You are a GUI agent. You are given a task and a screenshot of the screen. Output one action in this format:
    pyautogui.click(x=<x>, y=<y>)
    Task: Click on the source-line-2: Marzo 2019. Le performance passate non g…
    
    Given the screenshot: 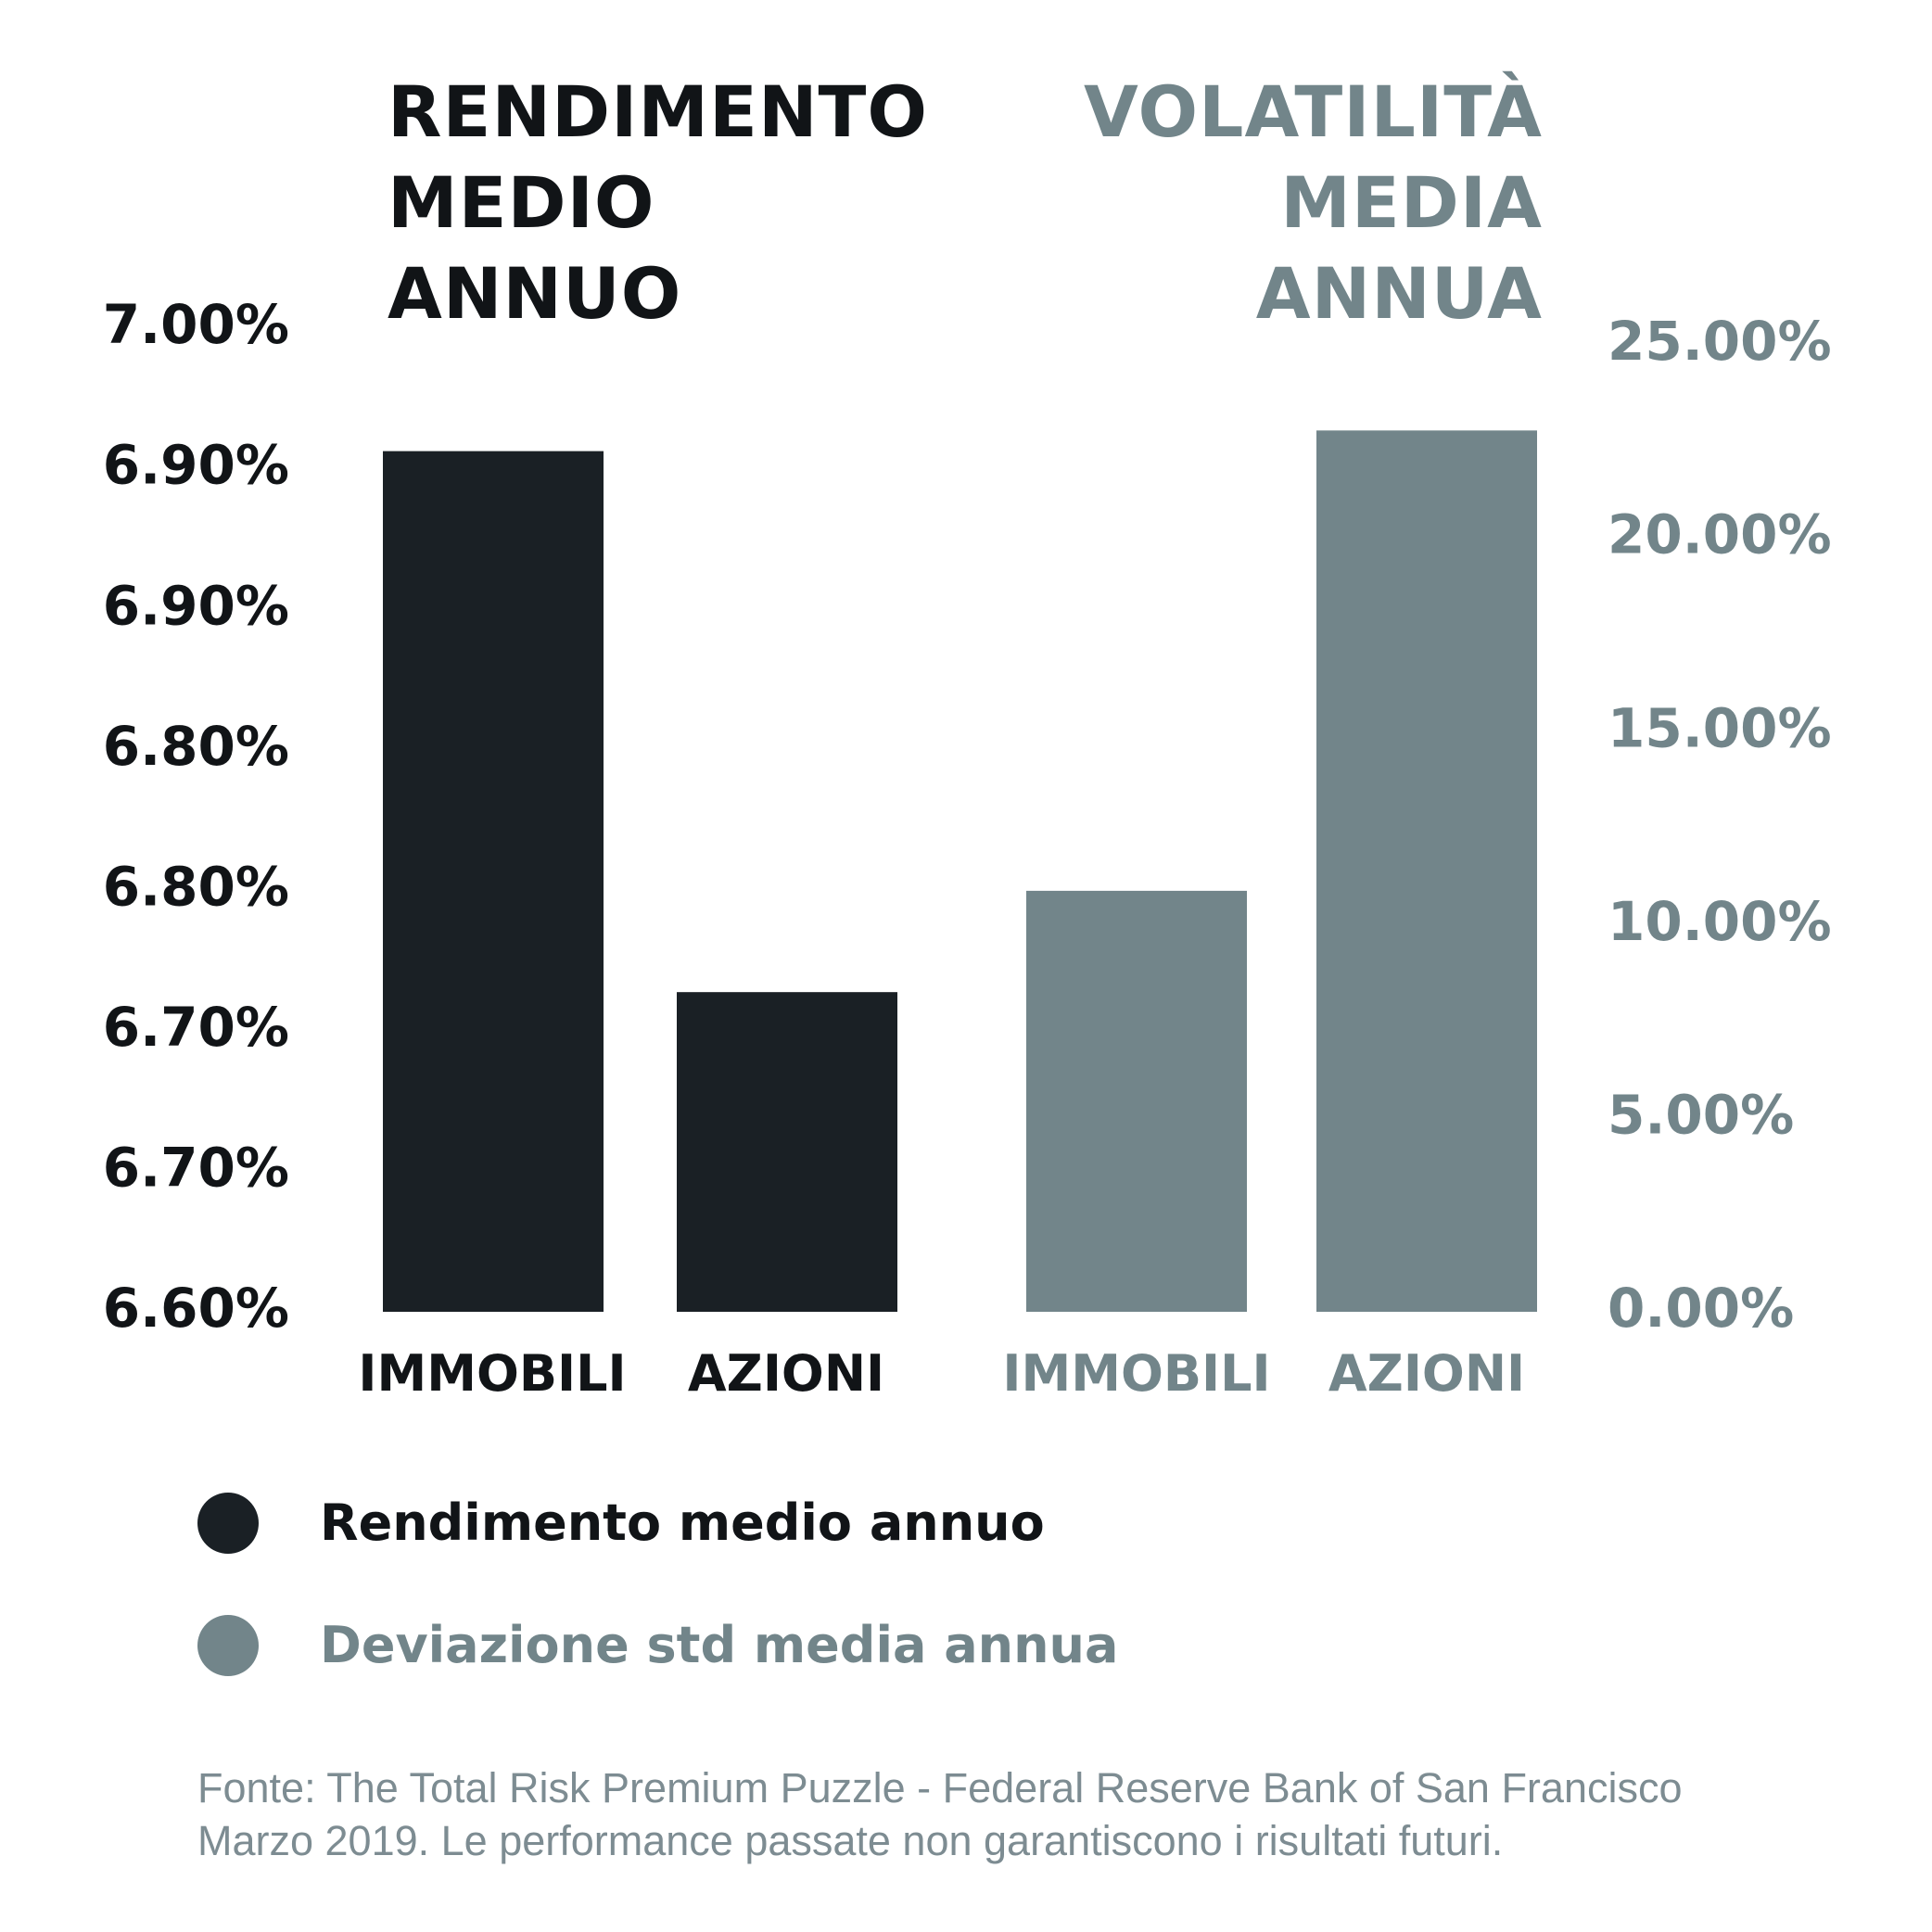 What is the action you would take?
    pyautogui.click(x=850, y=1840)
    